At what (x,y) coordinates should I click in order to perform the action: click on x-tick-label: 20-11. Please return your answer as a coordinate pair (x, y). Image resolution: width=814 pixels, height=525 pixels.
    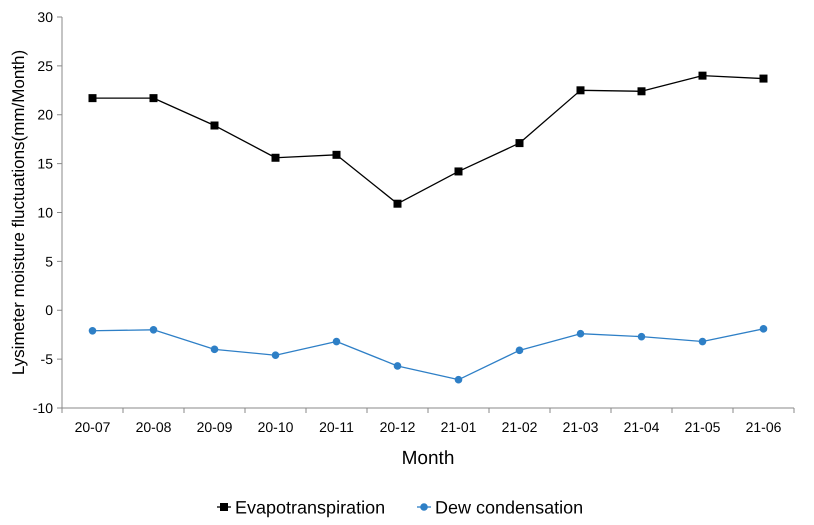
    Looking at the image, I should click on (336, 427).